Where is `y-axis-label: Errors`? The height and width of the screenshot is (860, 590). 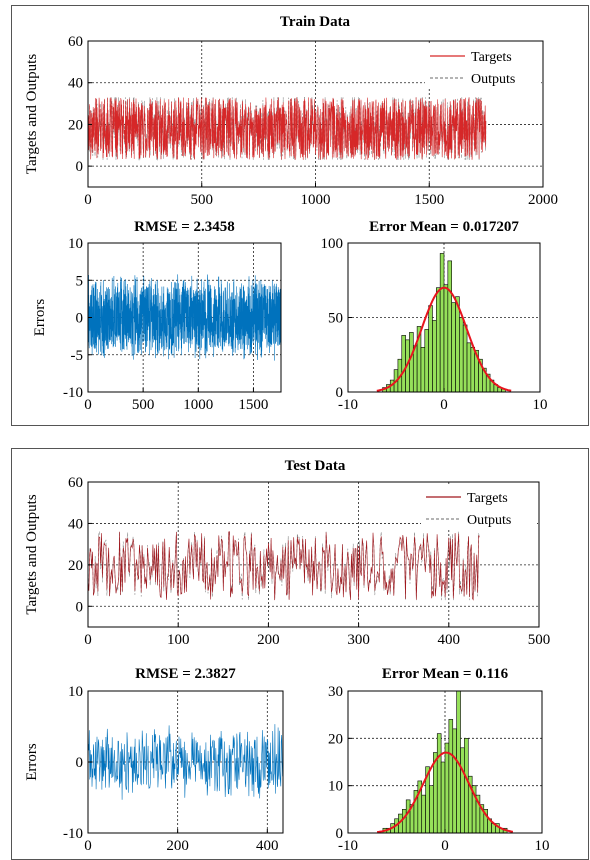
y-axis-label: Errors is located at coordinates (32, 762).